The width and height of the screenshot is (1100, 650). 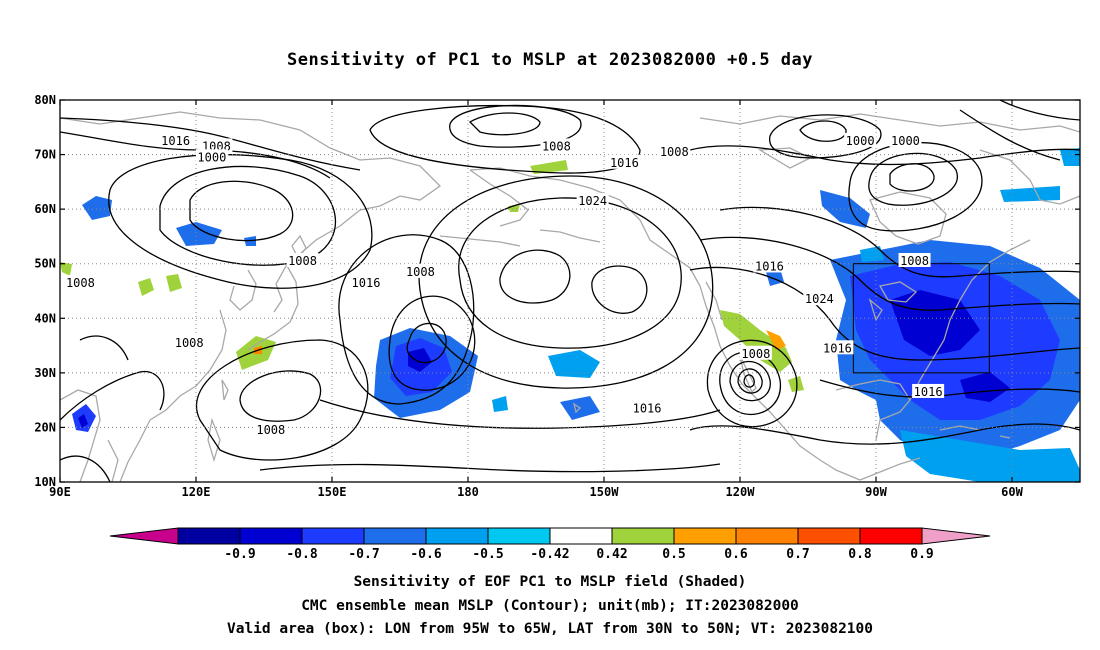 I want to click on lon-label: 150E, so click(x=332, y=492).